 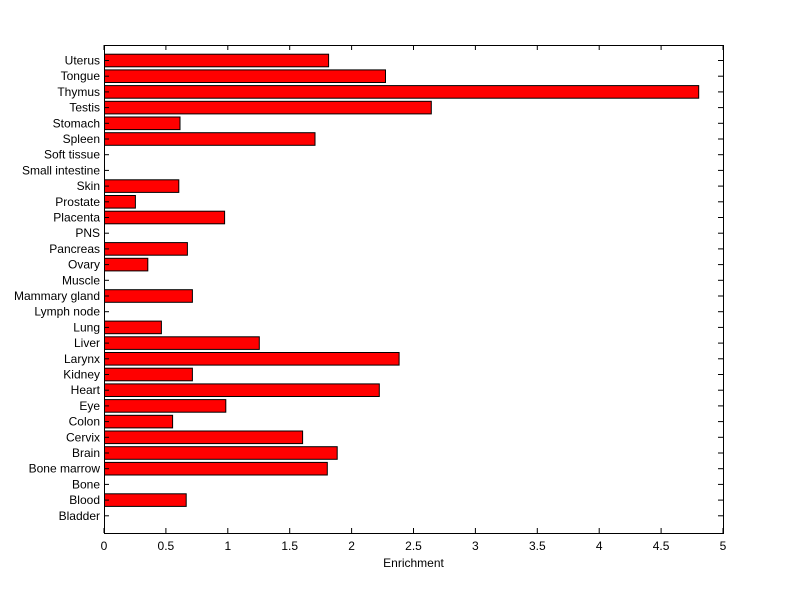 What do you see at coordinates (81, 139) in the screenshot?
I see `y-tick-label-spleen: Spleen` at bounding box center [81, 139].